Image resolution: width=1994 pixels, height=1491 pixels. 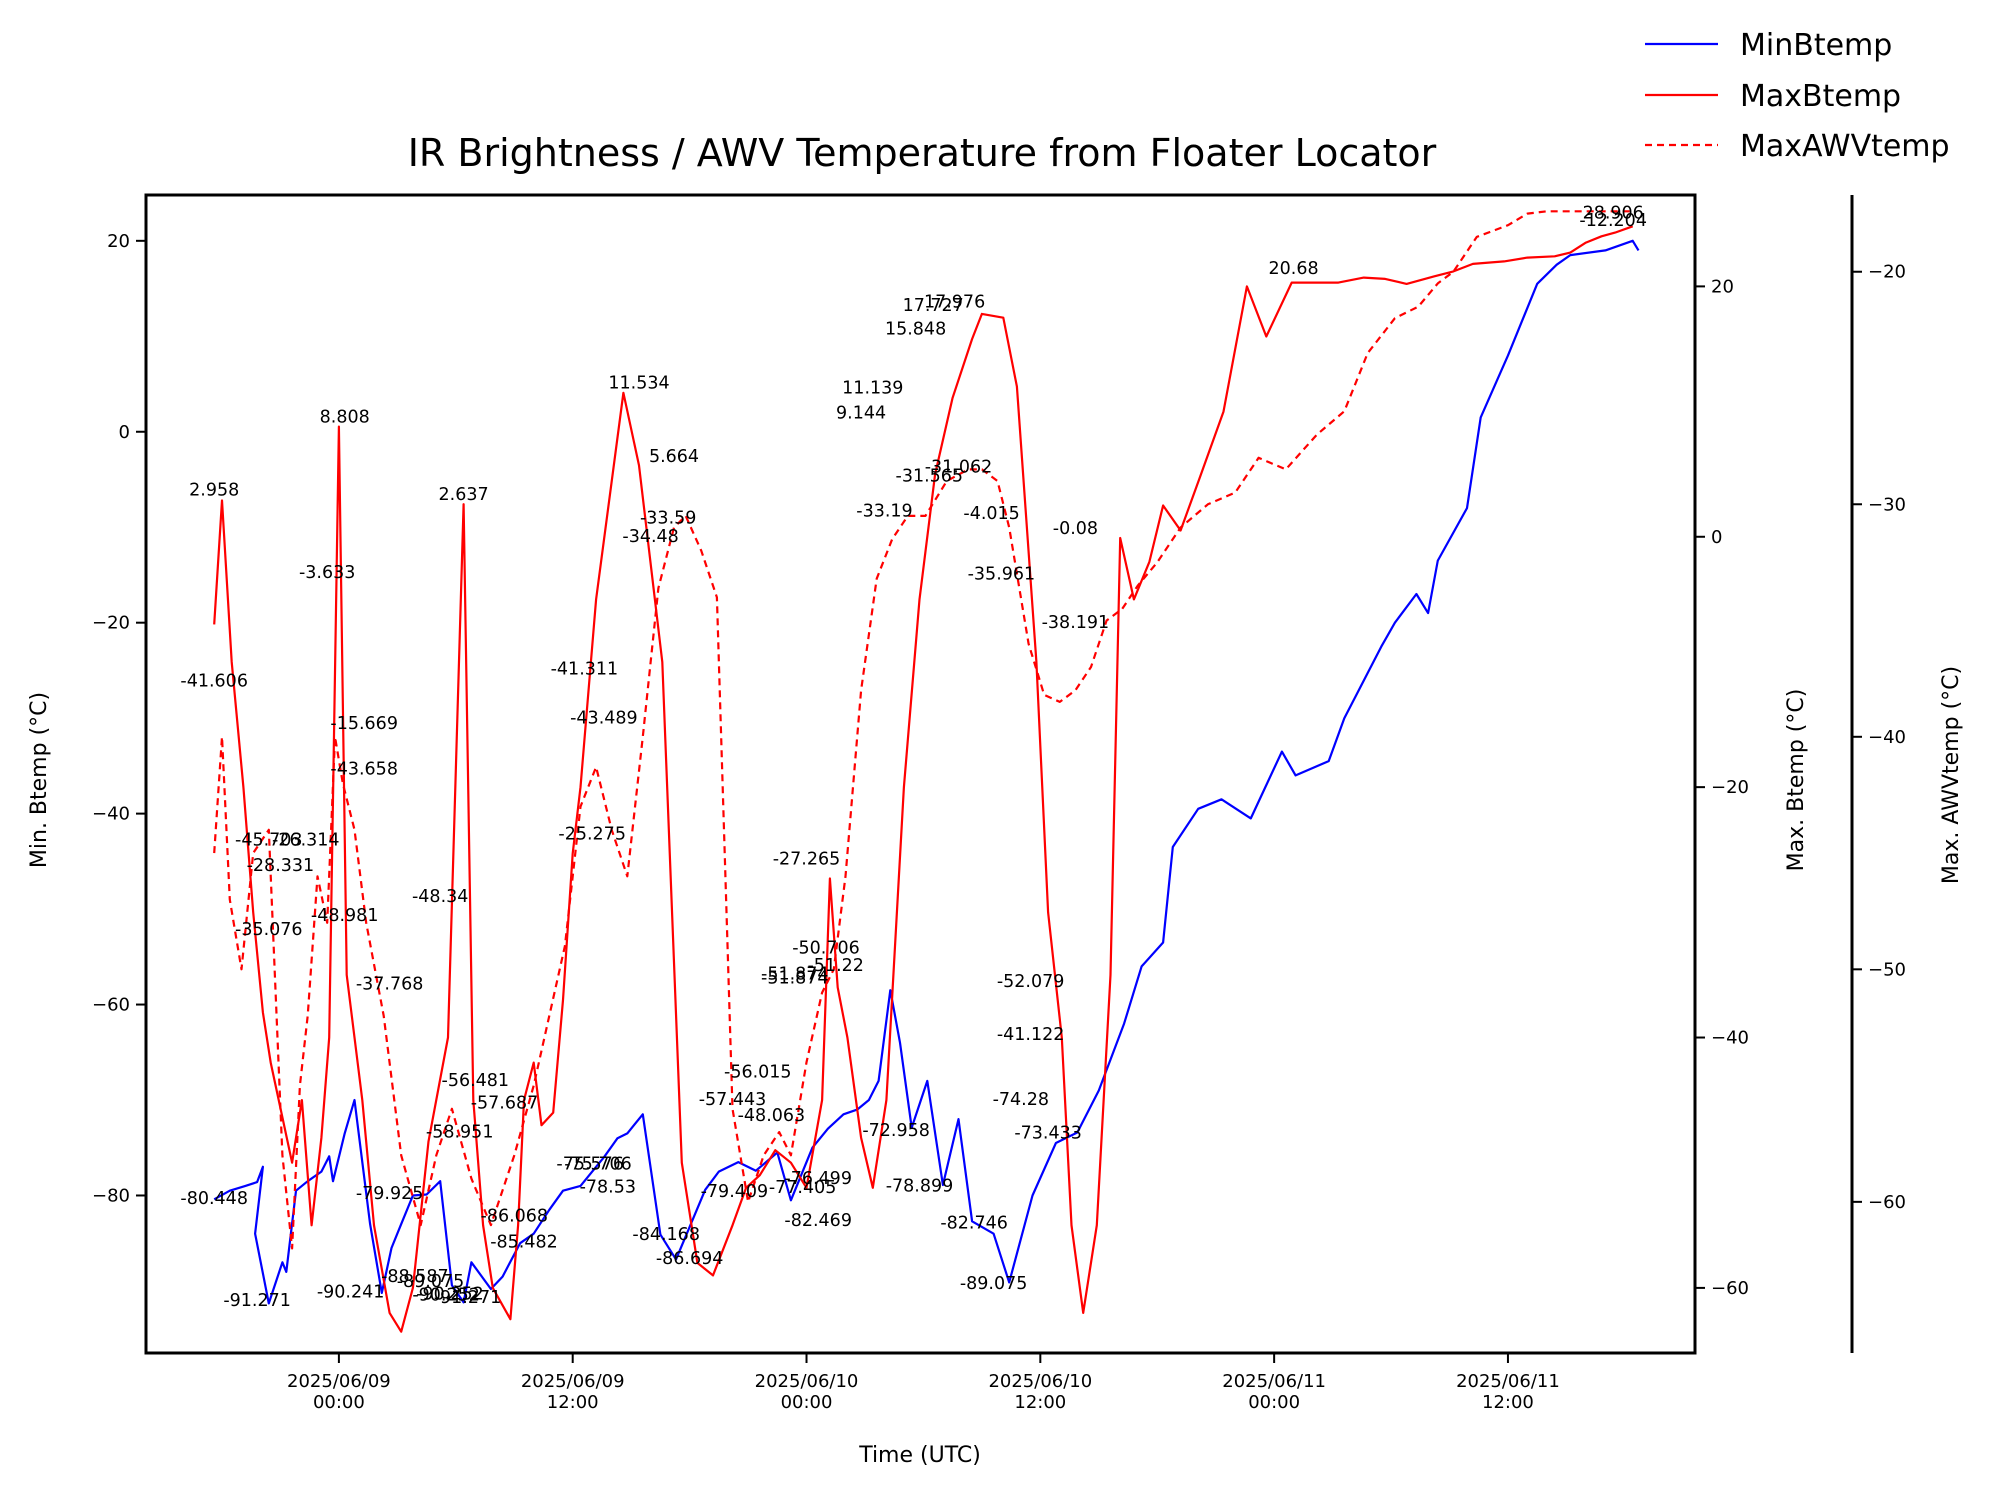 What do you see at coordinates (111, 1195) in the screenshot?
I see `left-tick-label: −80` at bounding box center [111, 1195].